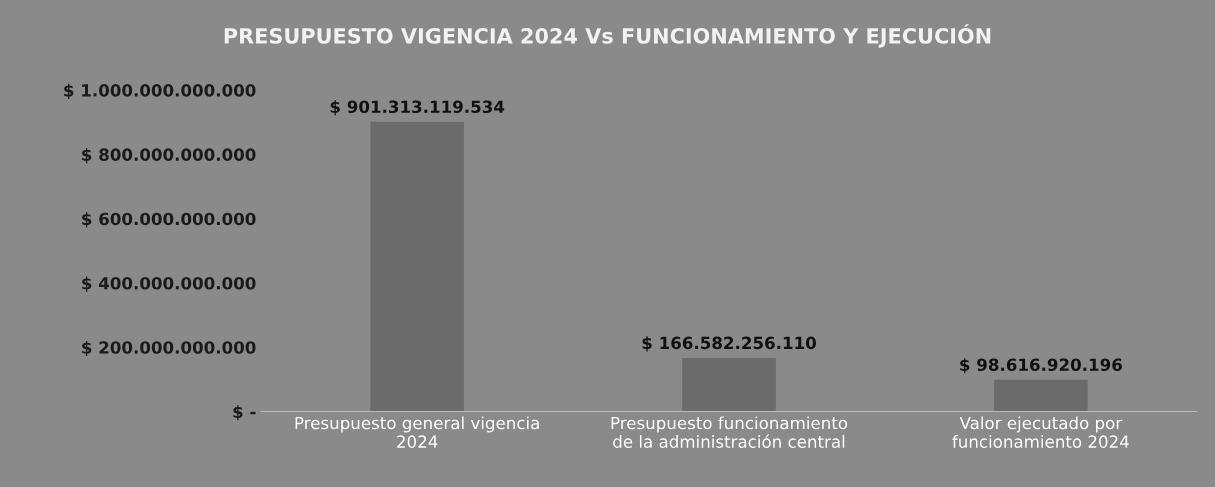 This screenshot has height=487, width=1215. What do you see at coordinates (160, 91) in the screenshot?
I see `y-tick-label: $ 1.000.000.000.000` at bounding box center [160, 91].